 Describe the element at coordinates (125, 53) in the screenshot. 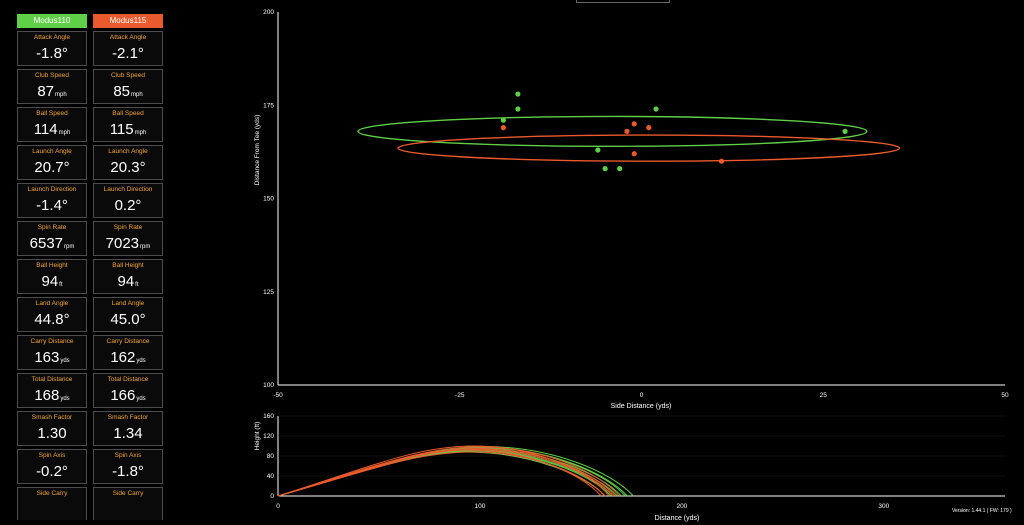

I see `metric-value: -2.1` at that location.